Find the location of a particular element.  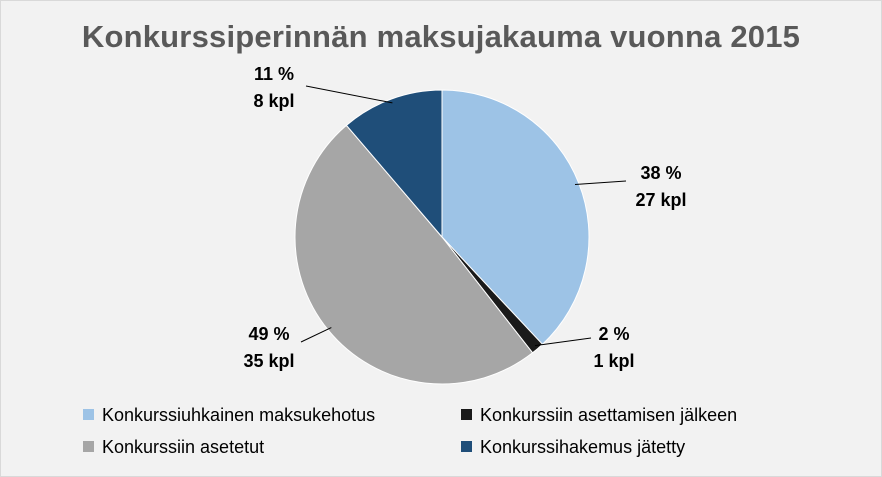

data-label-percent-2: 2 % is located at coordinates (613, 334).